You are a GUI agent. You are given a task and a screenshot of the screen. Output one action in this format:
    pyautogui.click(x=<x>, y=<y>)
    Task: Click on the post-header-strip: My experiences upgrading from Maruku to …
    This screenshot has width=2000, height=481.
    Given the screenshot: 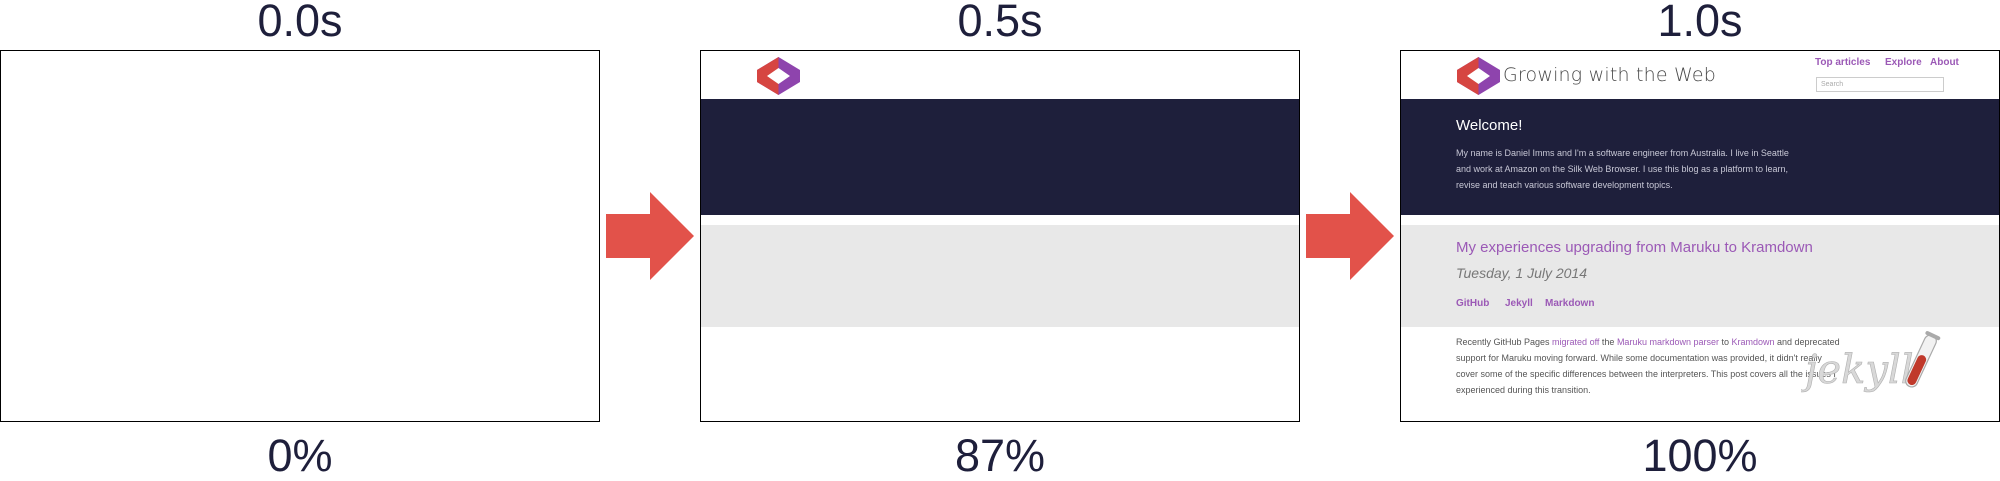 What is the action you would take?
    pyautogui.click(x=1700, y=276)
    